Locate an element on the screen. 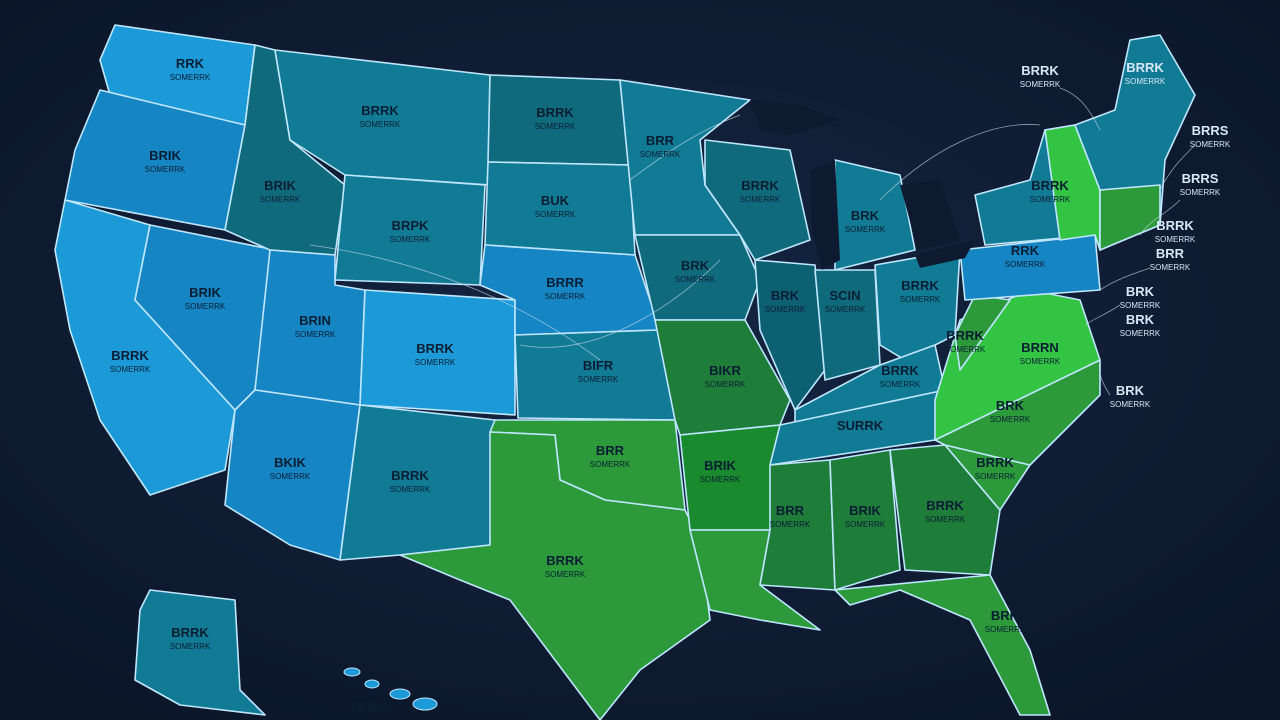 The image size is (1280, 720). state-label: BRRR is located at coordinates (565, 282).